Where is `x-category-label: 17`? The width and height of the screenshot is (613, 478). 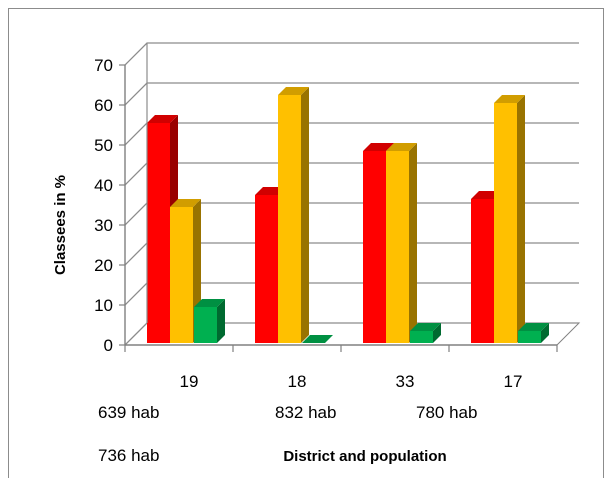 x-category-label: 17 is located at coordinates (513, 381).